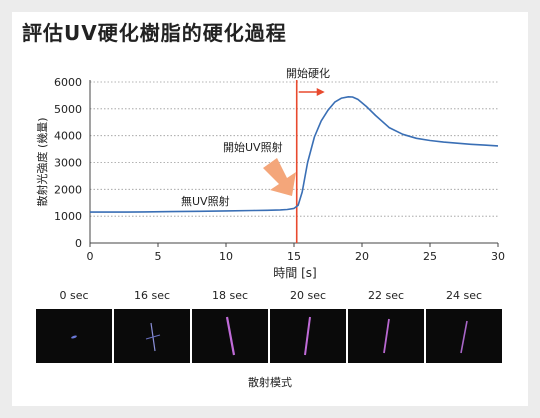  I want to click on frame-20: 20 sec, so click(308, 328).